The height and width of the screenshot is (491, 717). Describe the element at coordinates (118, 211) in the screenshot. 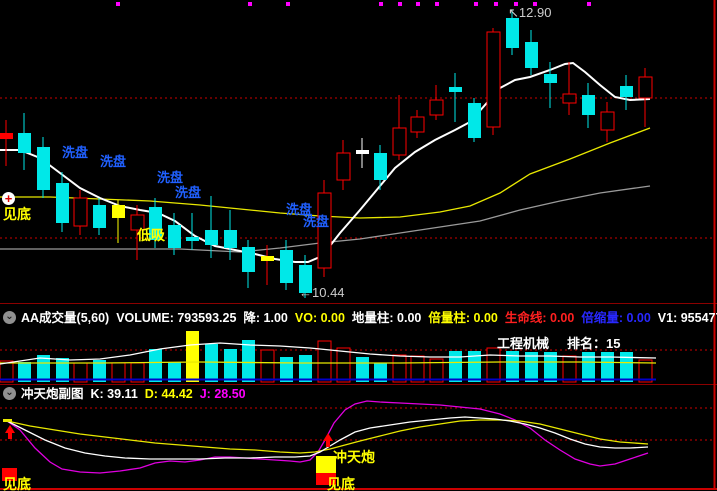

I see `candle-highlight` at that location.